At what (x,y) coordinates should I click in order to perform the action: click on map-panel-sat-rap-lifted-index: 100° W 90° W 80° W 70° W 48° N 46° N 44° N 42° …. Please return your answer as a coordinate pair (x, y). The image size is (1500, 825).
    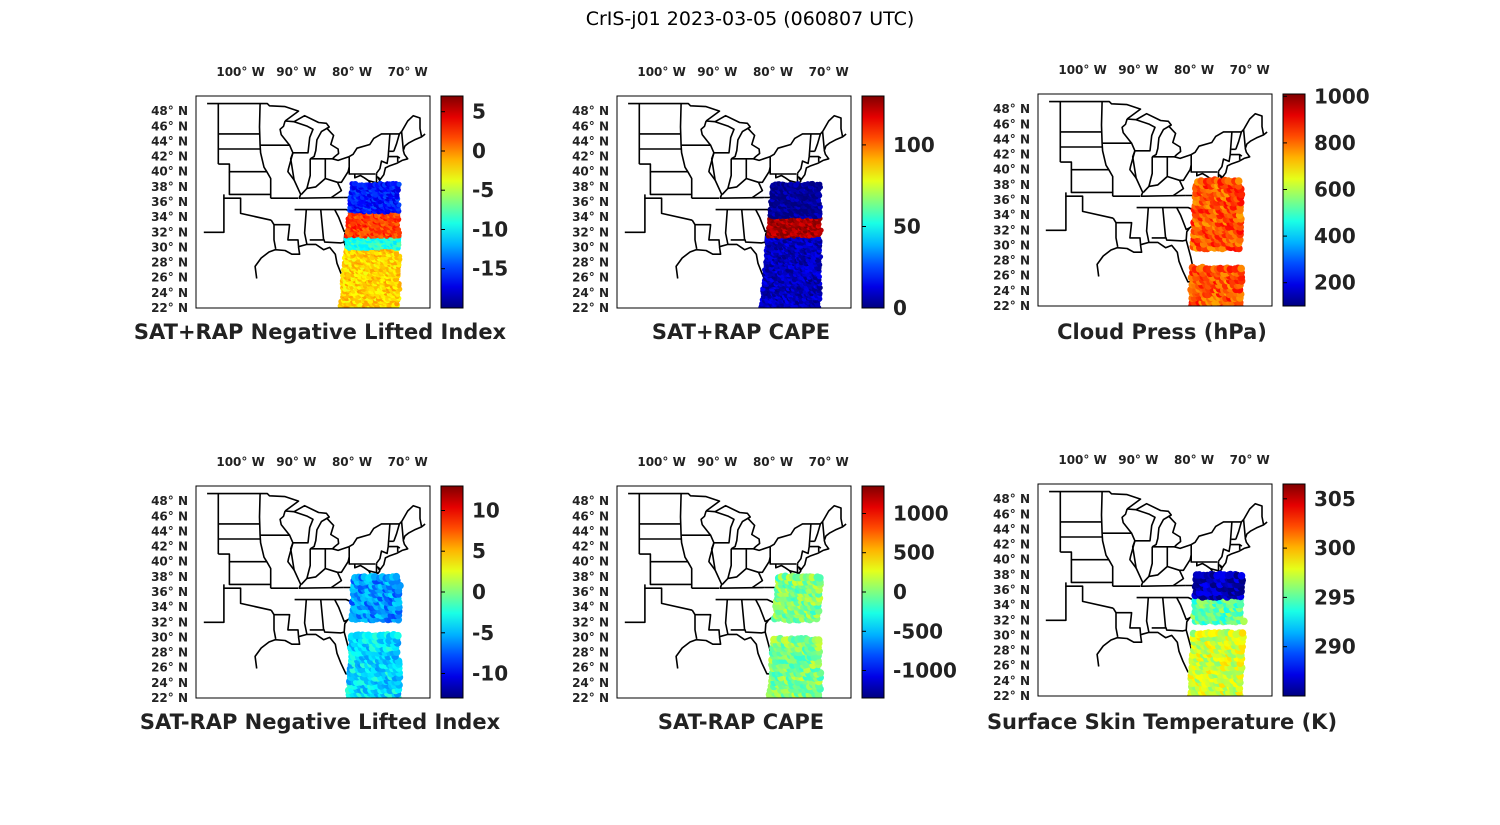
    Looking at the image, I should click on (367, 227).